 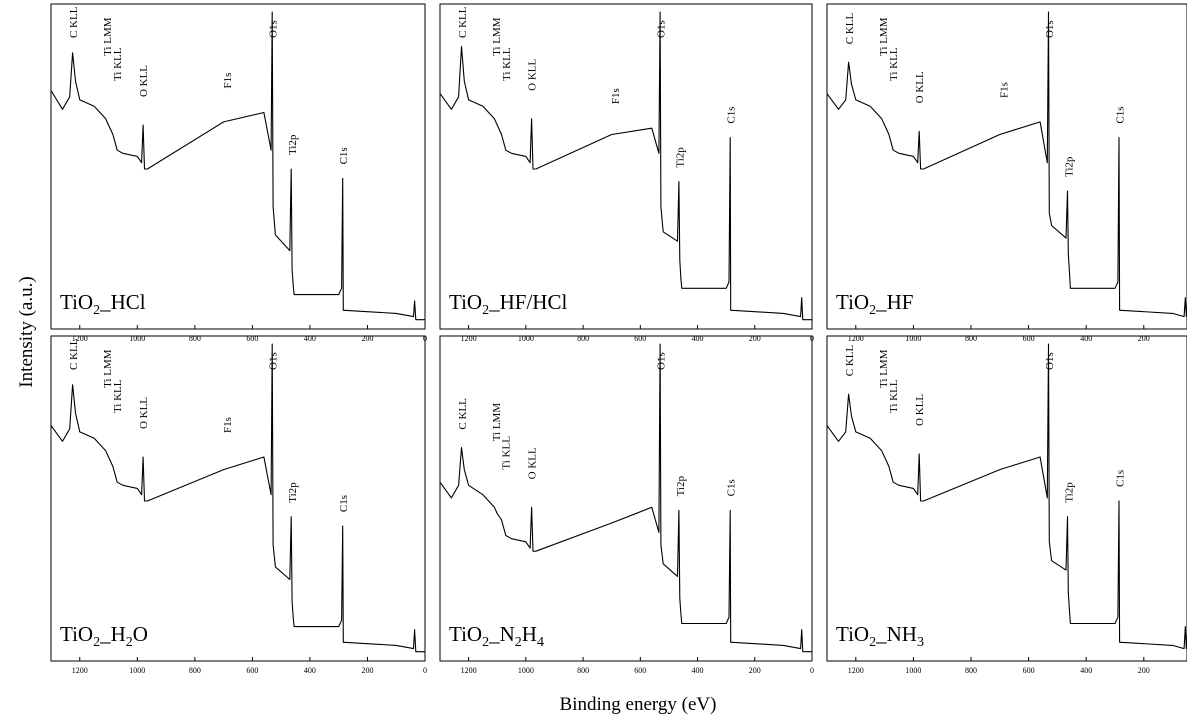 I want to click on x-axis-label: Binding energy (eV), so click(x=638, y=704).